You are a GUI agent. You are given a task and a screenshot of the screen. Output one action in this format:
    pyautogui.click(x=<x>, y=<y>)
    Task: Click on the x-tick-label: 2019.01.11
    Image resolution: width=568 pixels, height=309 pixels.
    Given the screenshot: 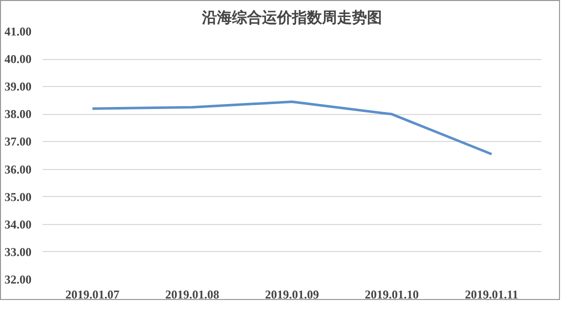 What is the action you would take?
    pyautogui.click(x=491, y=295)
    